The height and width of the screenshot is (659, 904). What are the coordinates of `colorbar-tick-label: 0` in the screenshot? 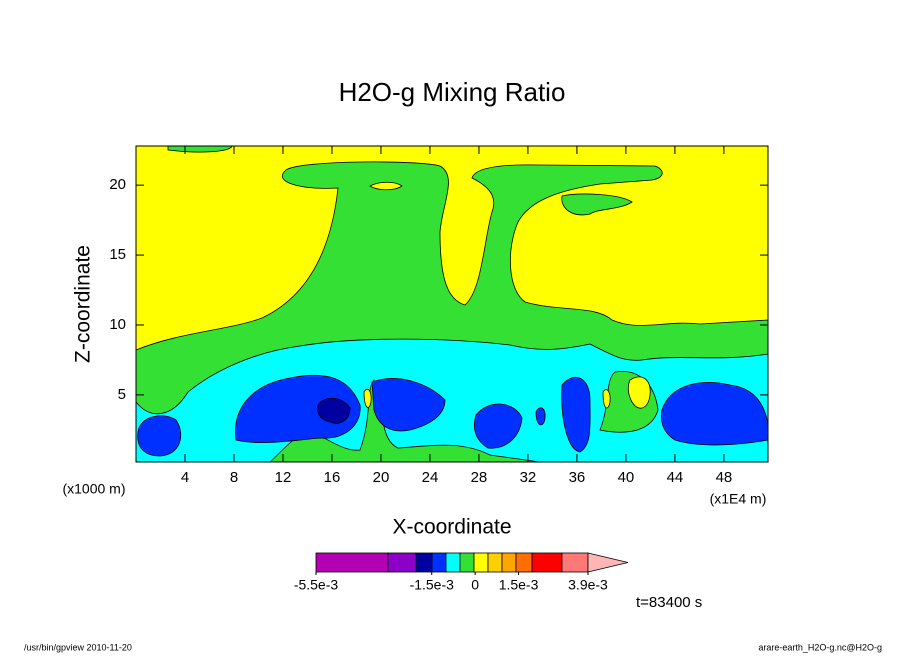 It's located at (475, 585).